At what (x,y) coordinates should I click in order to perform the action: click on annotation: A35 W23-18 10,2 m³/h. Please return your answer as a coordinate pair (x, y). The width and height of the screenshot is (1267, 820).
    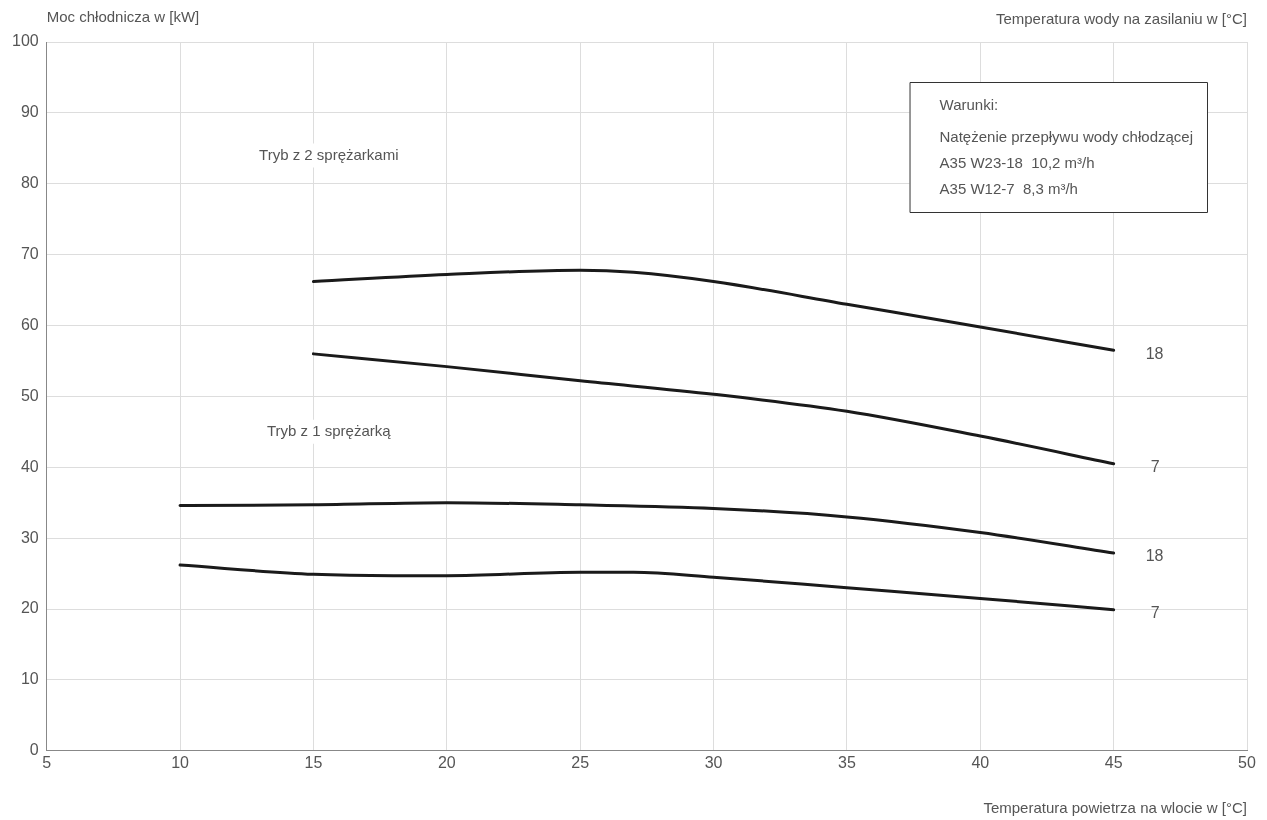
    Looking at the image, I should click on (1017, 163).